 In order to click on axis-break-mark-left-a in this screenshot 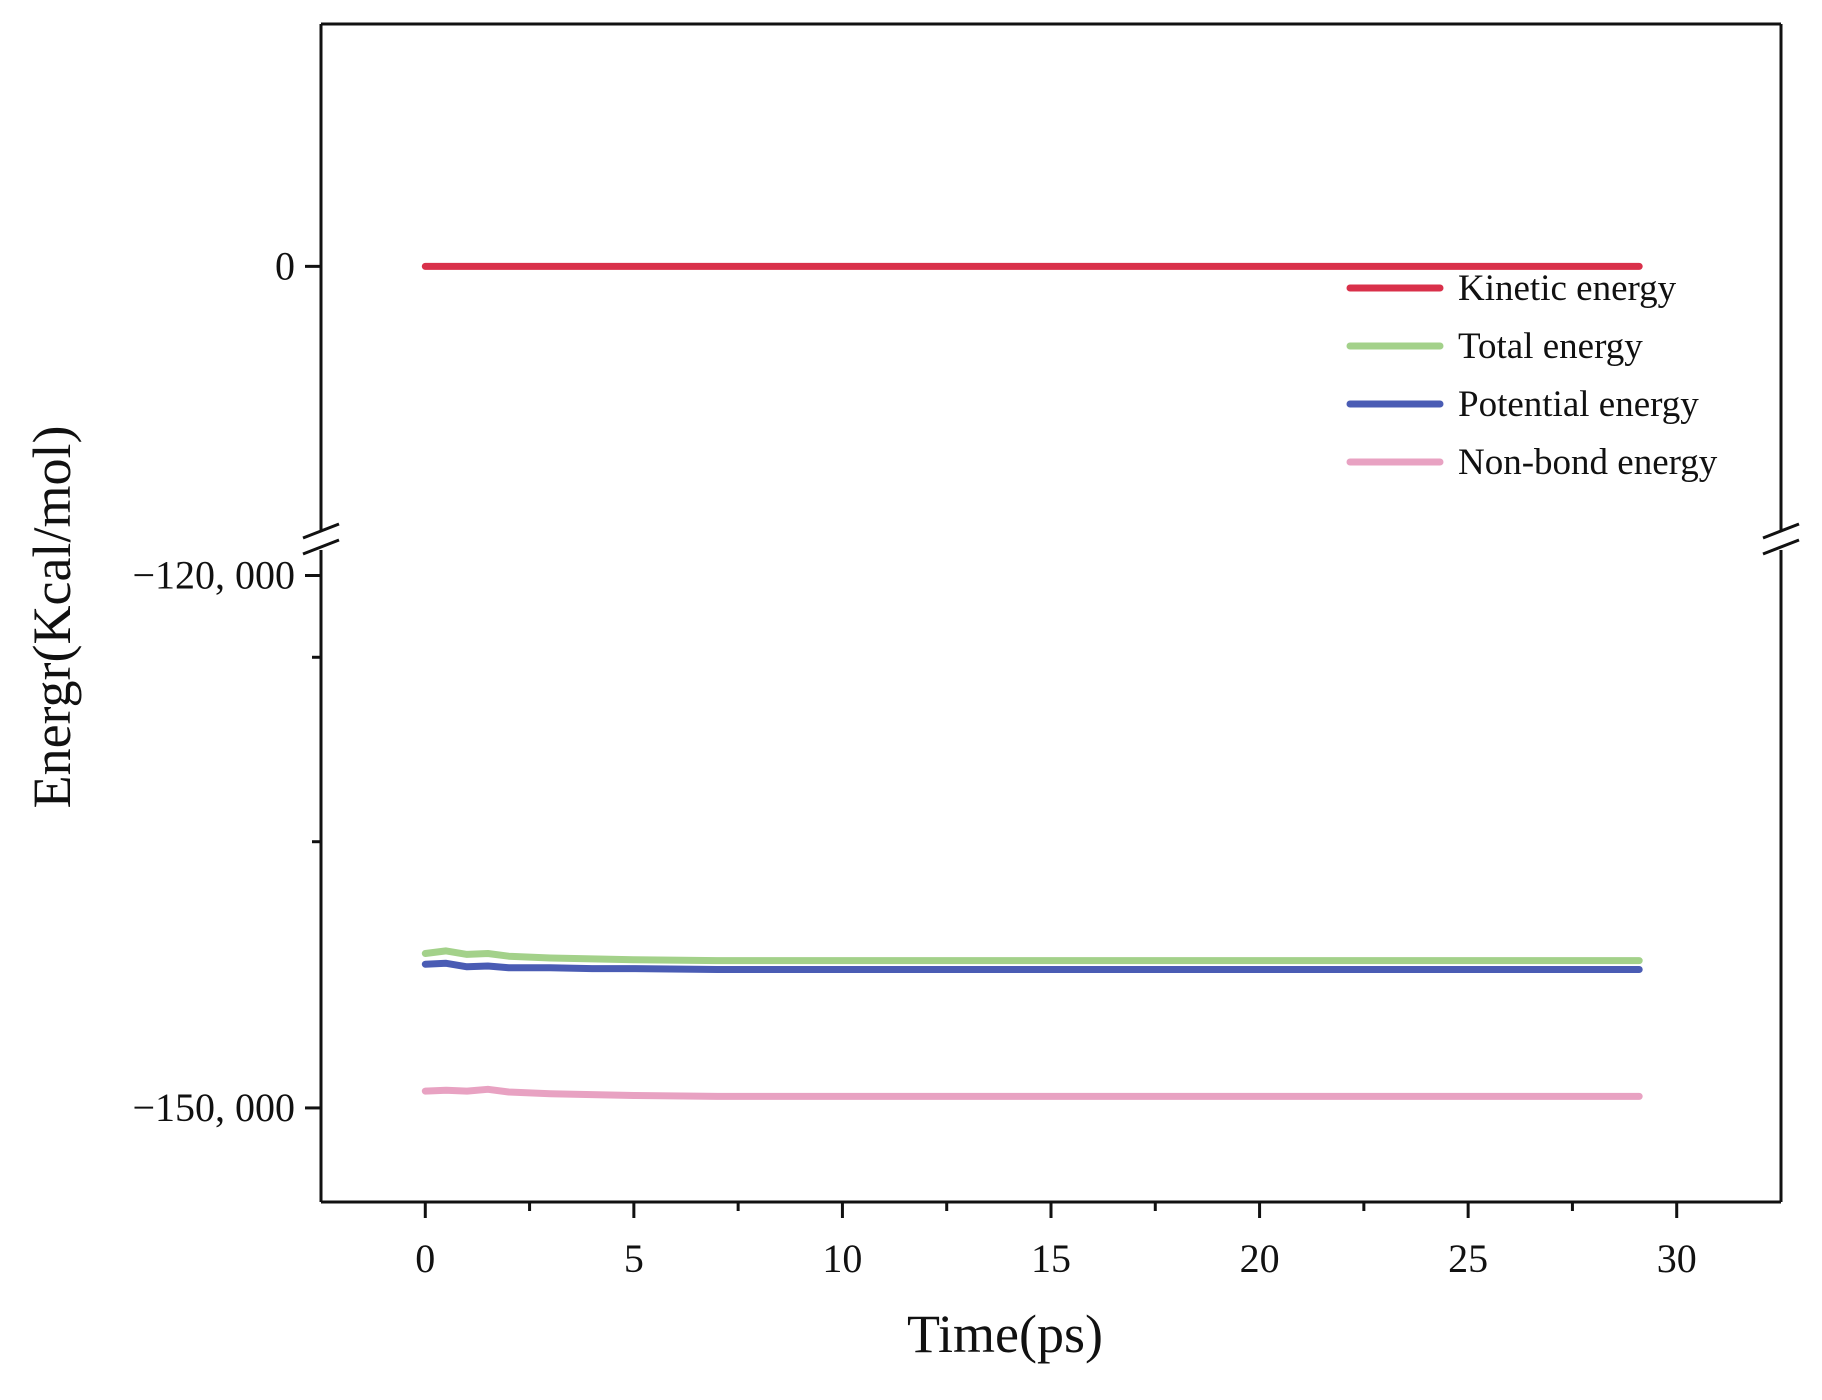, I will do `click(321, 531)`.